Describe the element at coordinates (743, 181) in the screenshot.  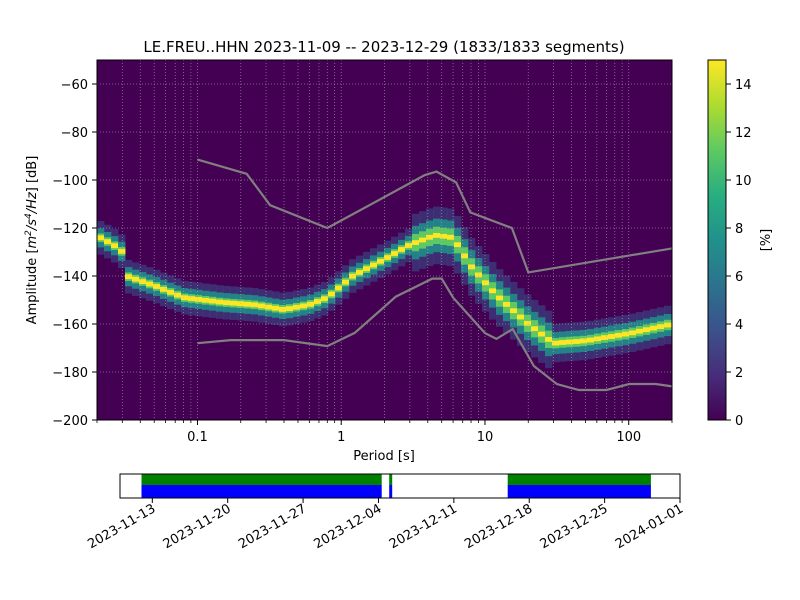
I see `colorbar-tick-label: 10` at that location.